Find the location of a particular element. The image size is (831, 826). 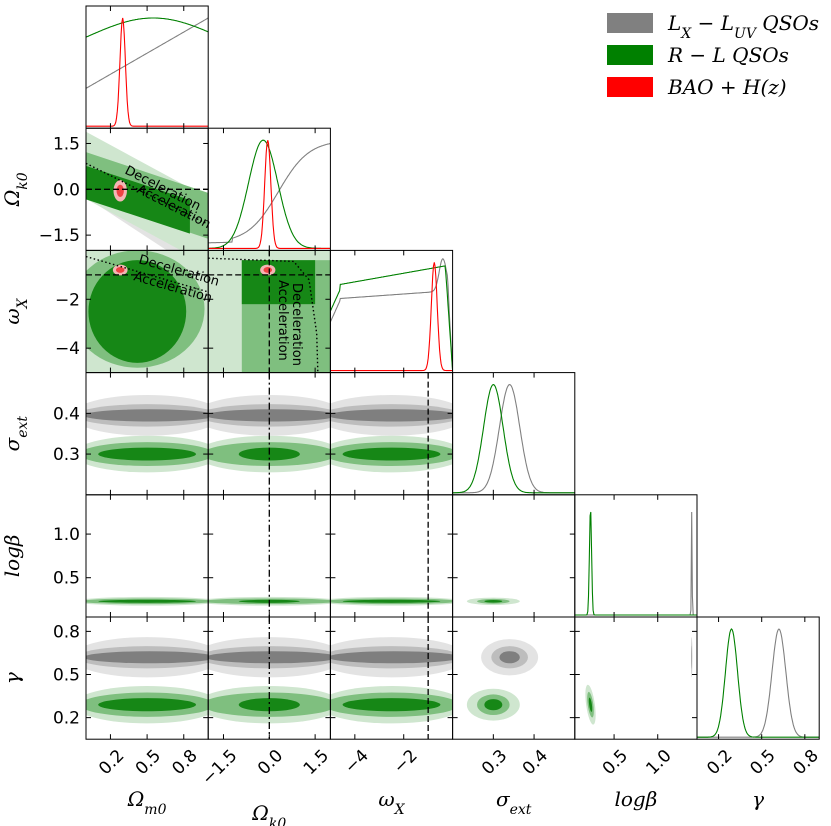

y-tick-label: 0.0 is located at coordinates (66, 190).